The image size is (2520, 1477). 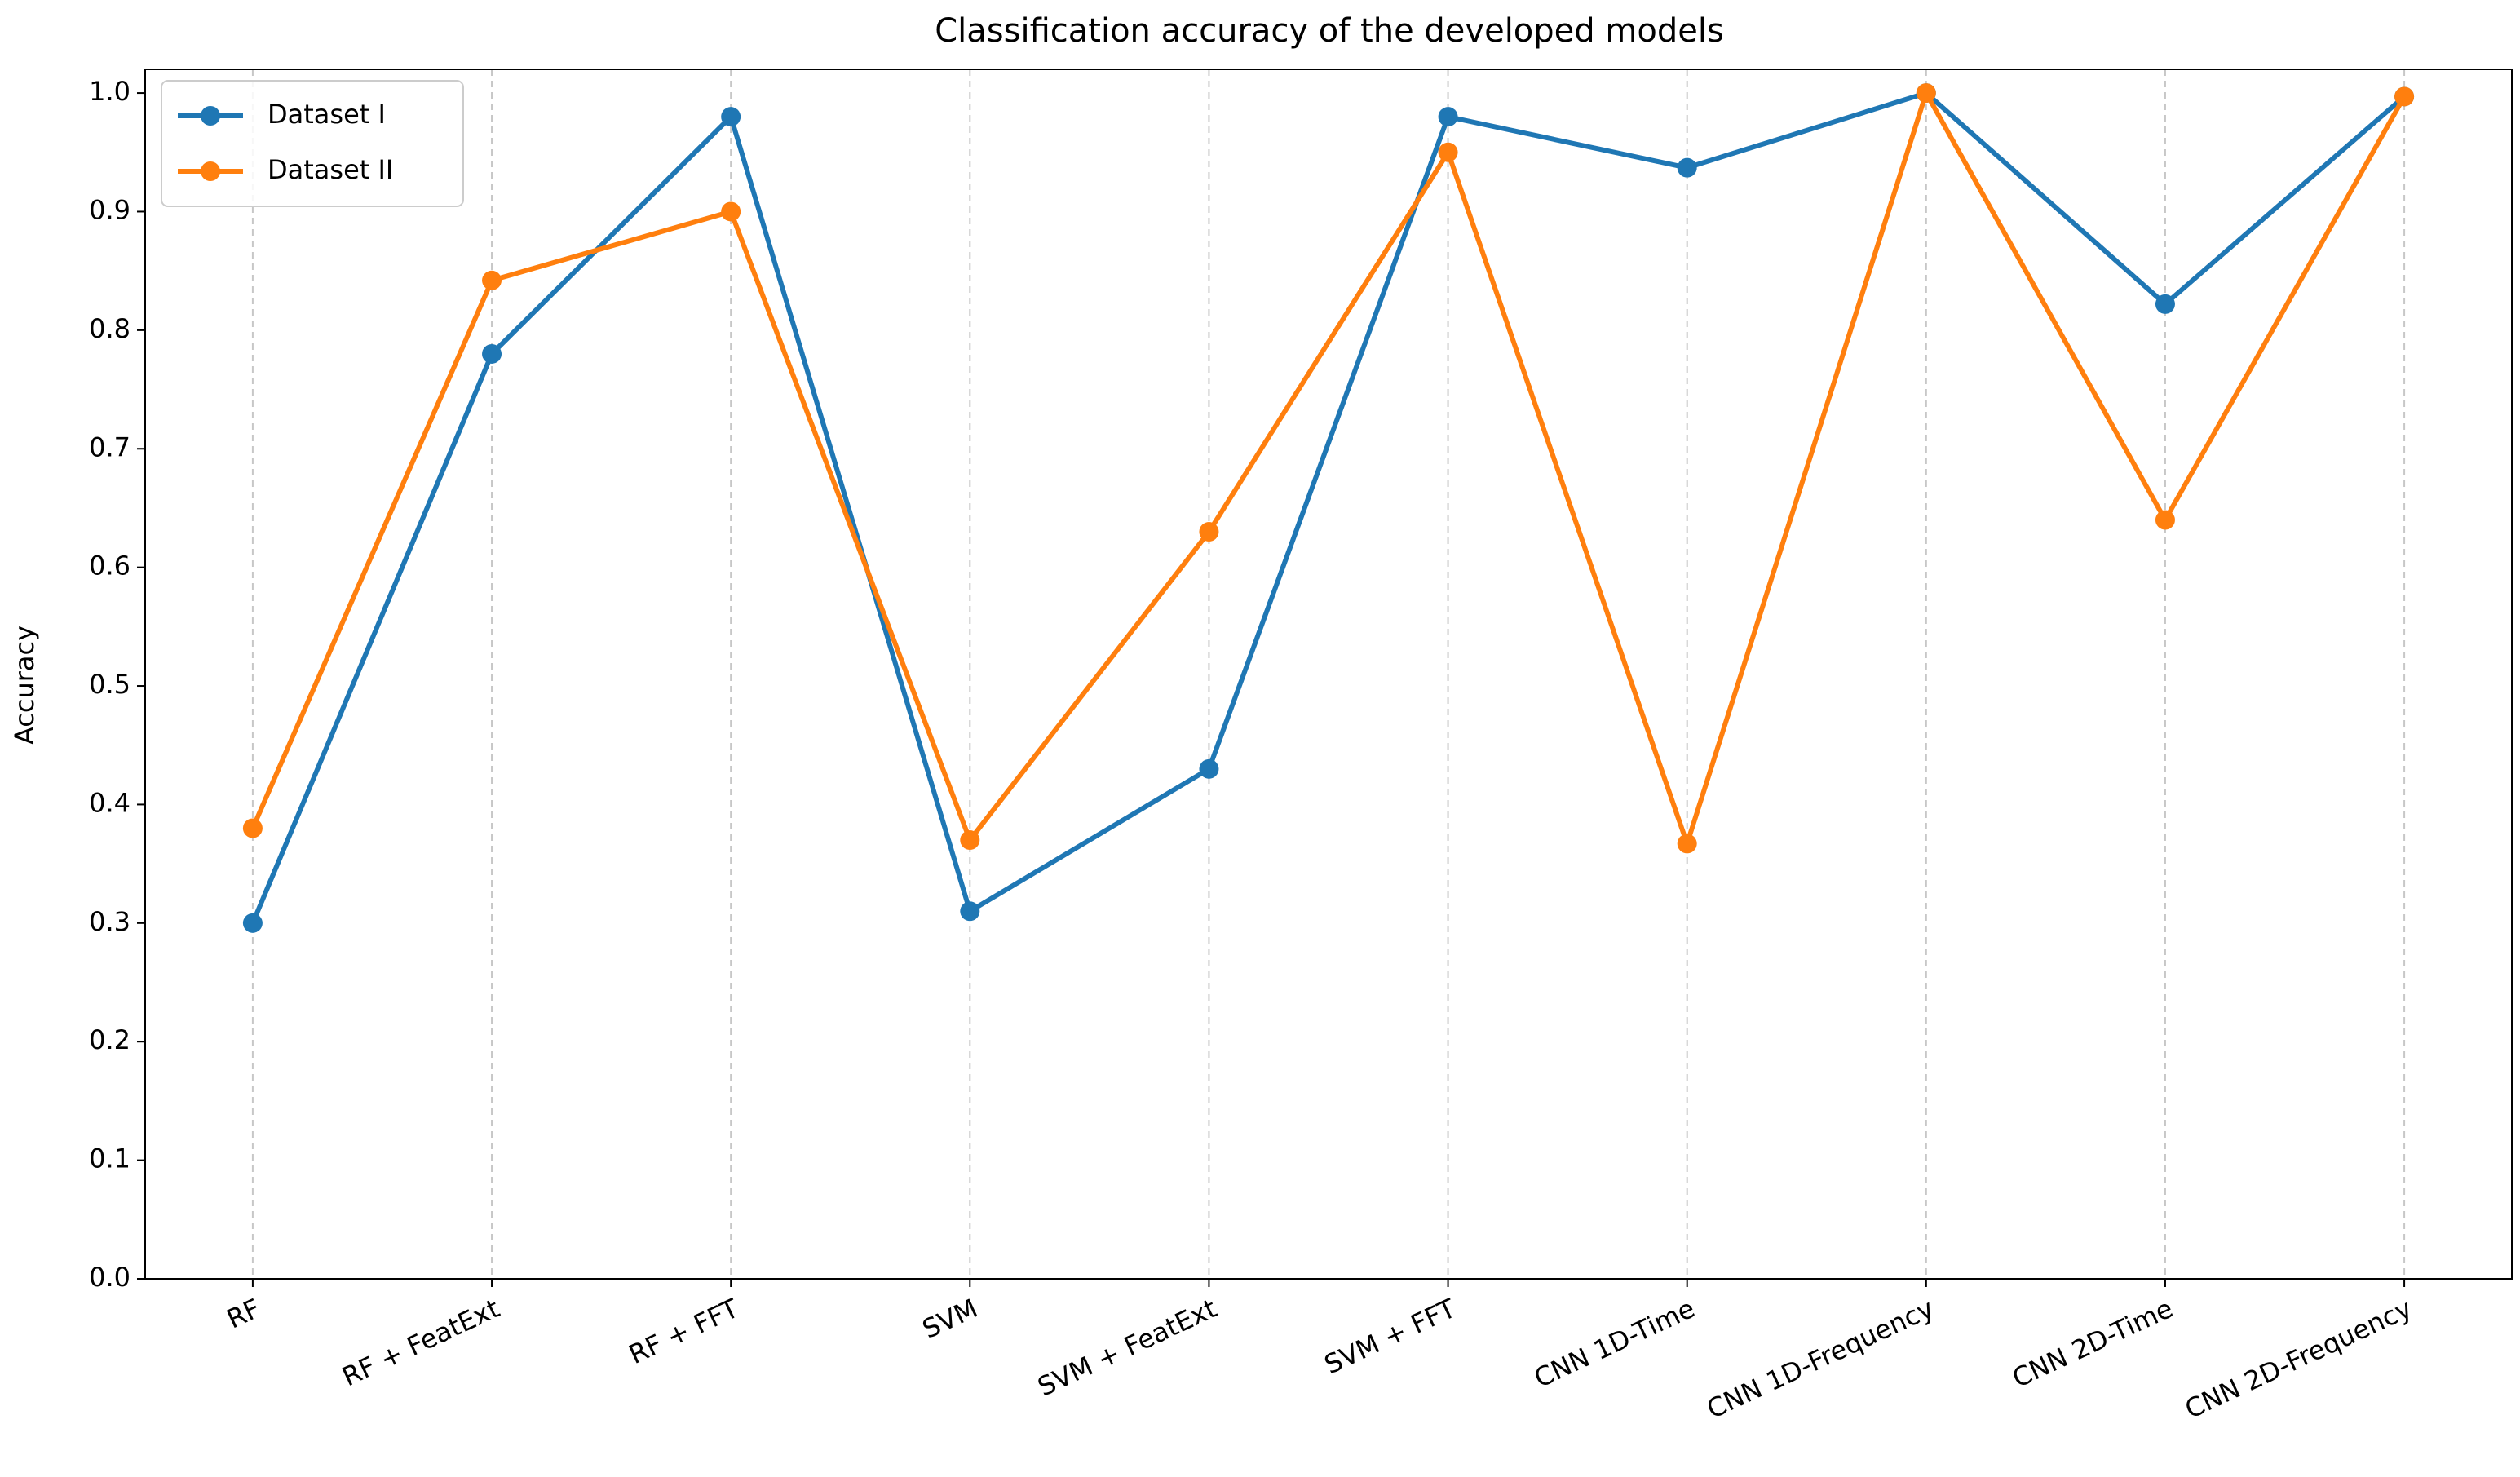 I want to click on legend-label: Dataset I, so click(x=326, y=115).